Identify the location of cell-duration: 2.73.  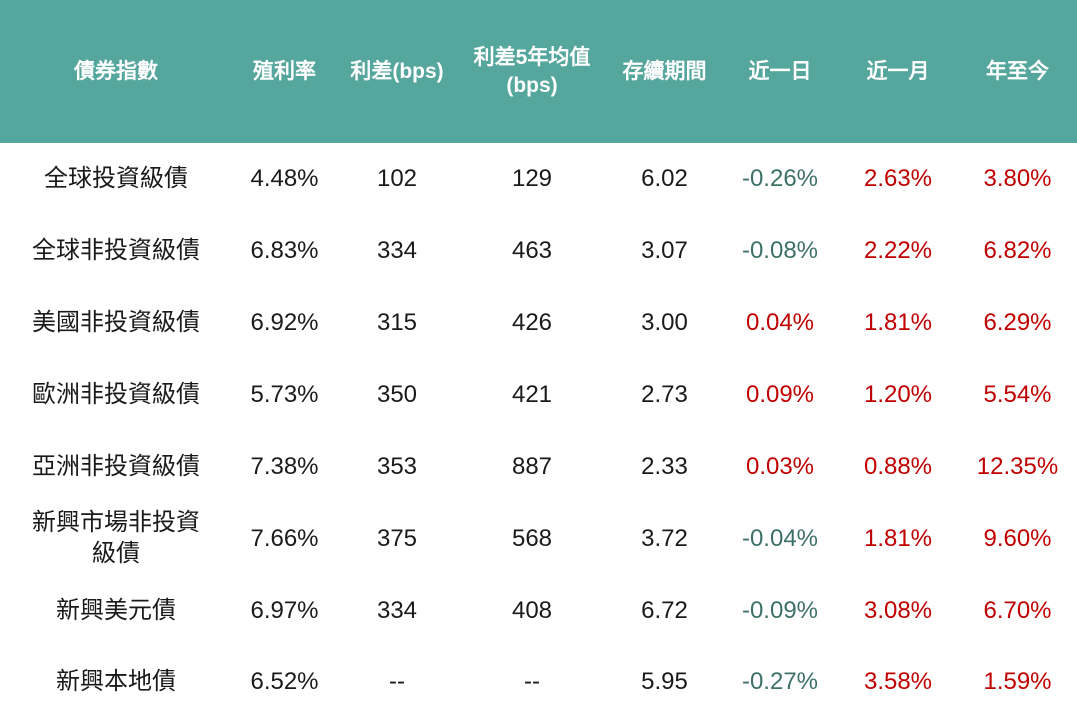
(664, 394).